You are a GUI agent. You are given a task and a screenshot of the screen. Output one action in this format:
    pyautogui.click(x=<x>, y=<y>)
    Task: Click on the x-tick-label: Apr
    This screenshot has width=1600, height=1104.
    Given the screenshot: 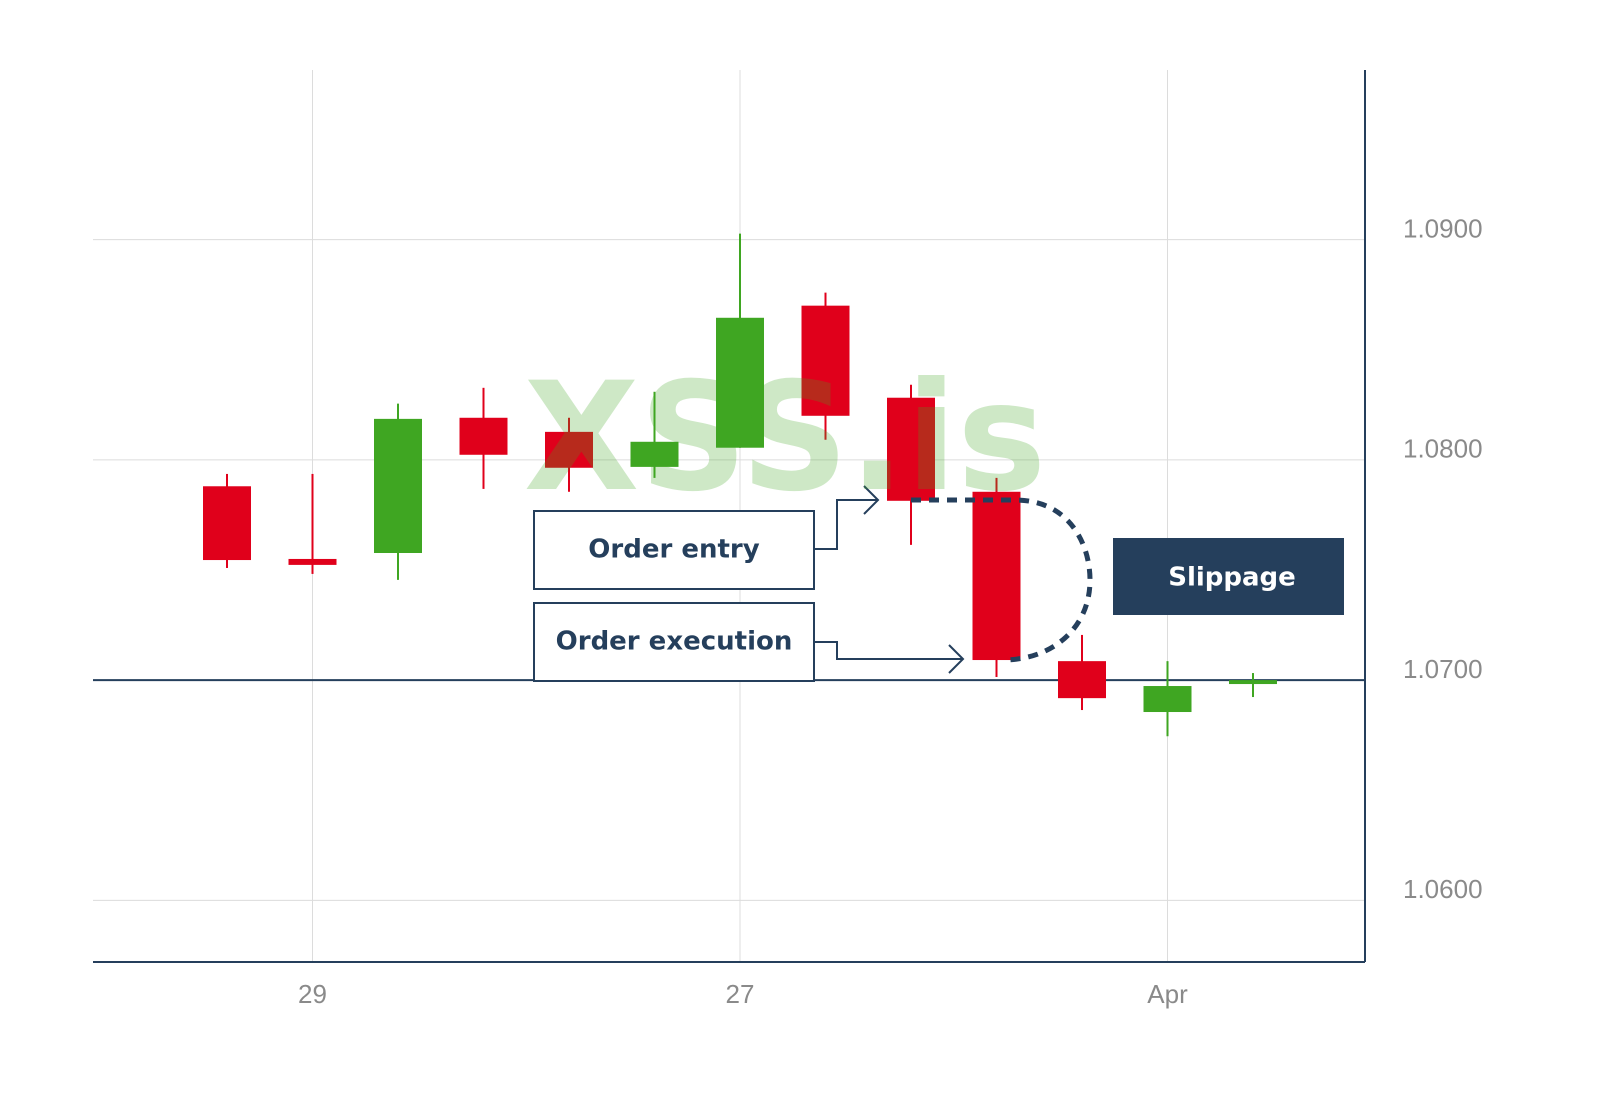 What is the action you would take?
    pyautogui.click(x=1167, y=994)
    